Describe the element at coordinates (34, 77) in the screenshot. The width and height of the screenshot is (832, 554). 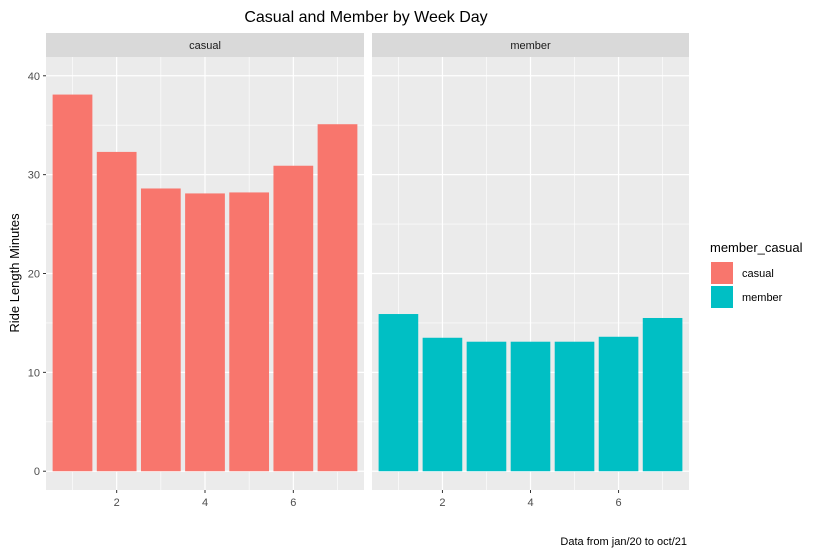
I see `y-tick-label: 40` at that location.